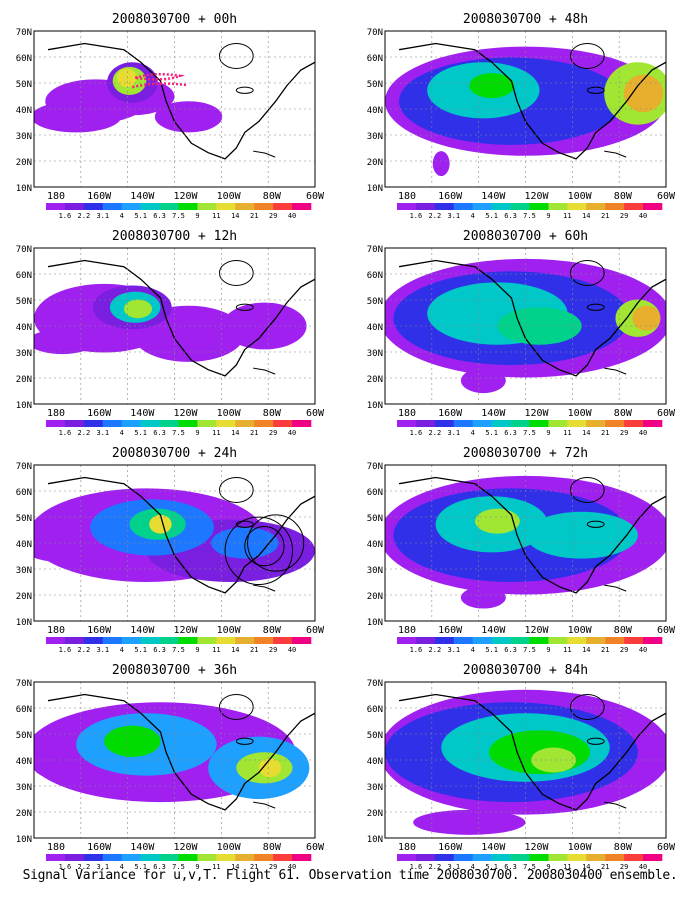  Describe the element at coordinates (174, 670) in the screenshot. I see `panel-title: 2008030700 + 36h` at that location.